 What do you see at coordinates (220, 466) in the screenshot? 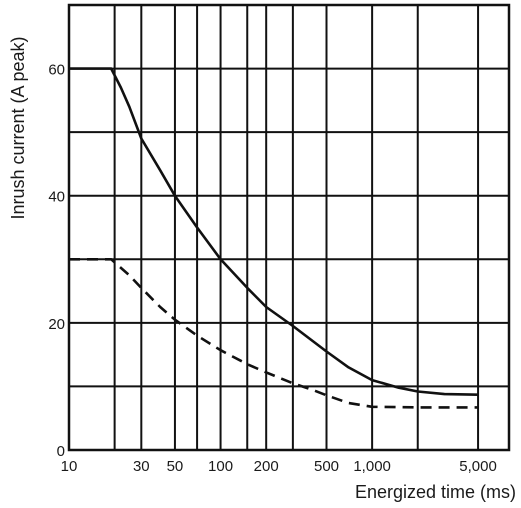
I see `x-tick-label: 100` at bounding box center [220, 466].